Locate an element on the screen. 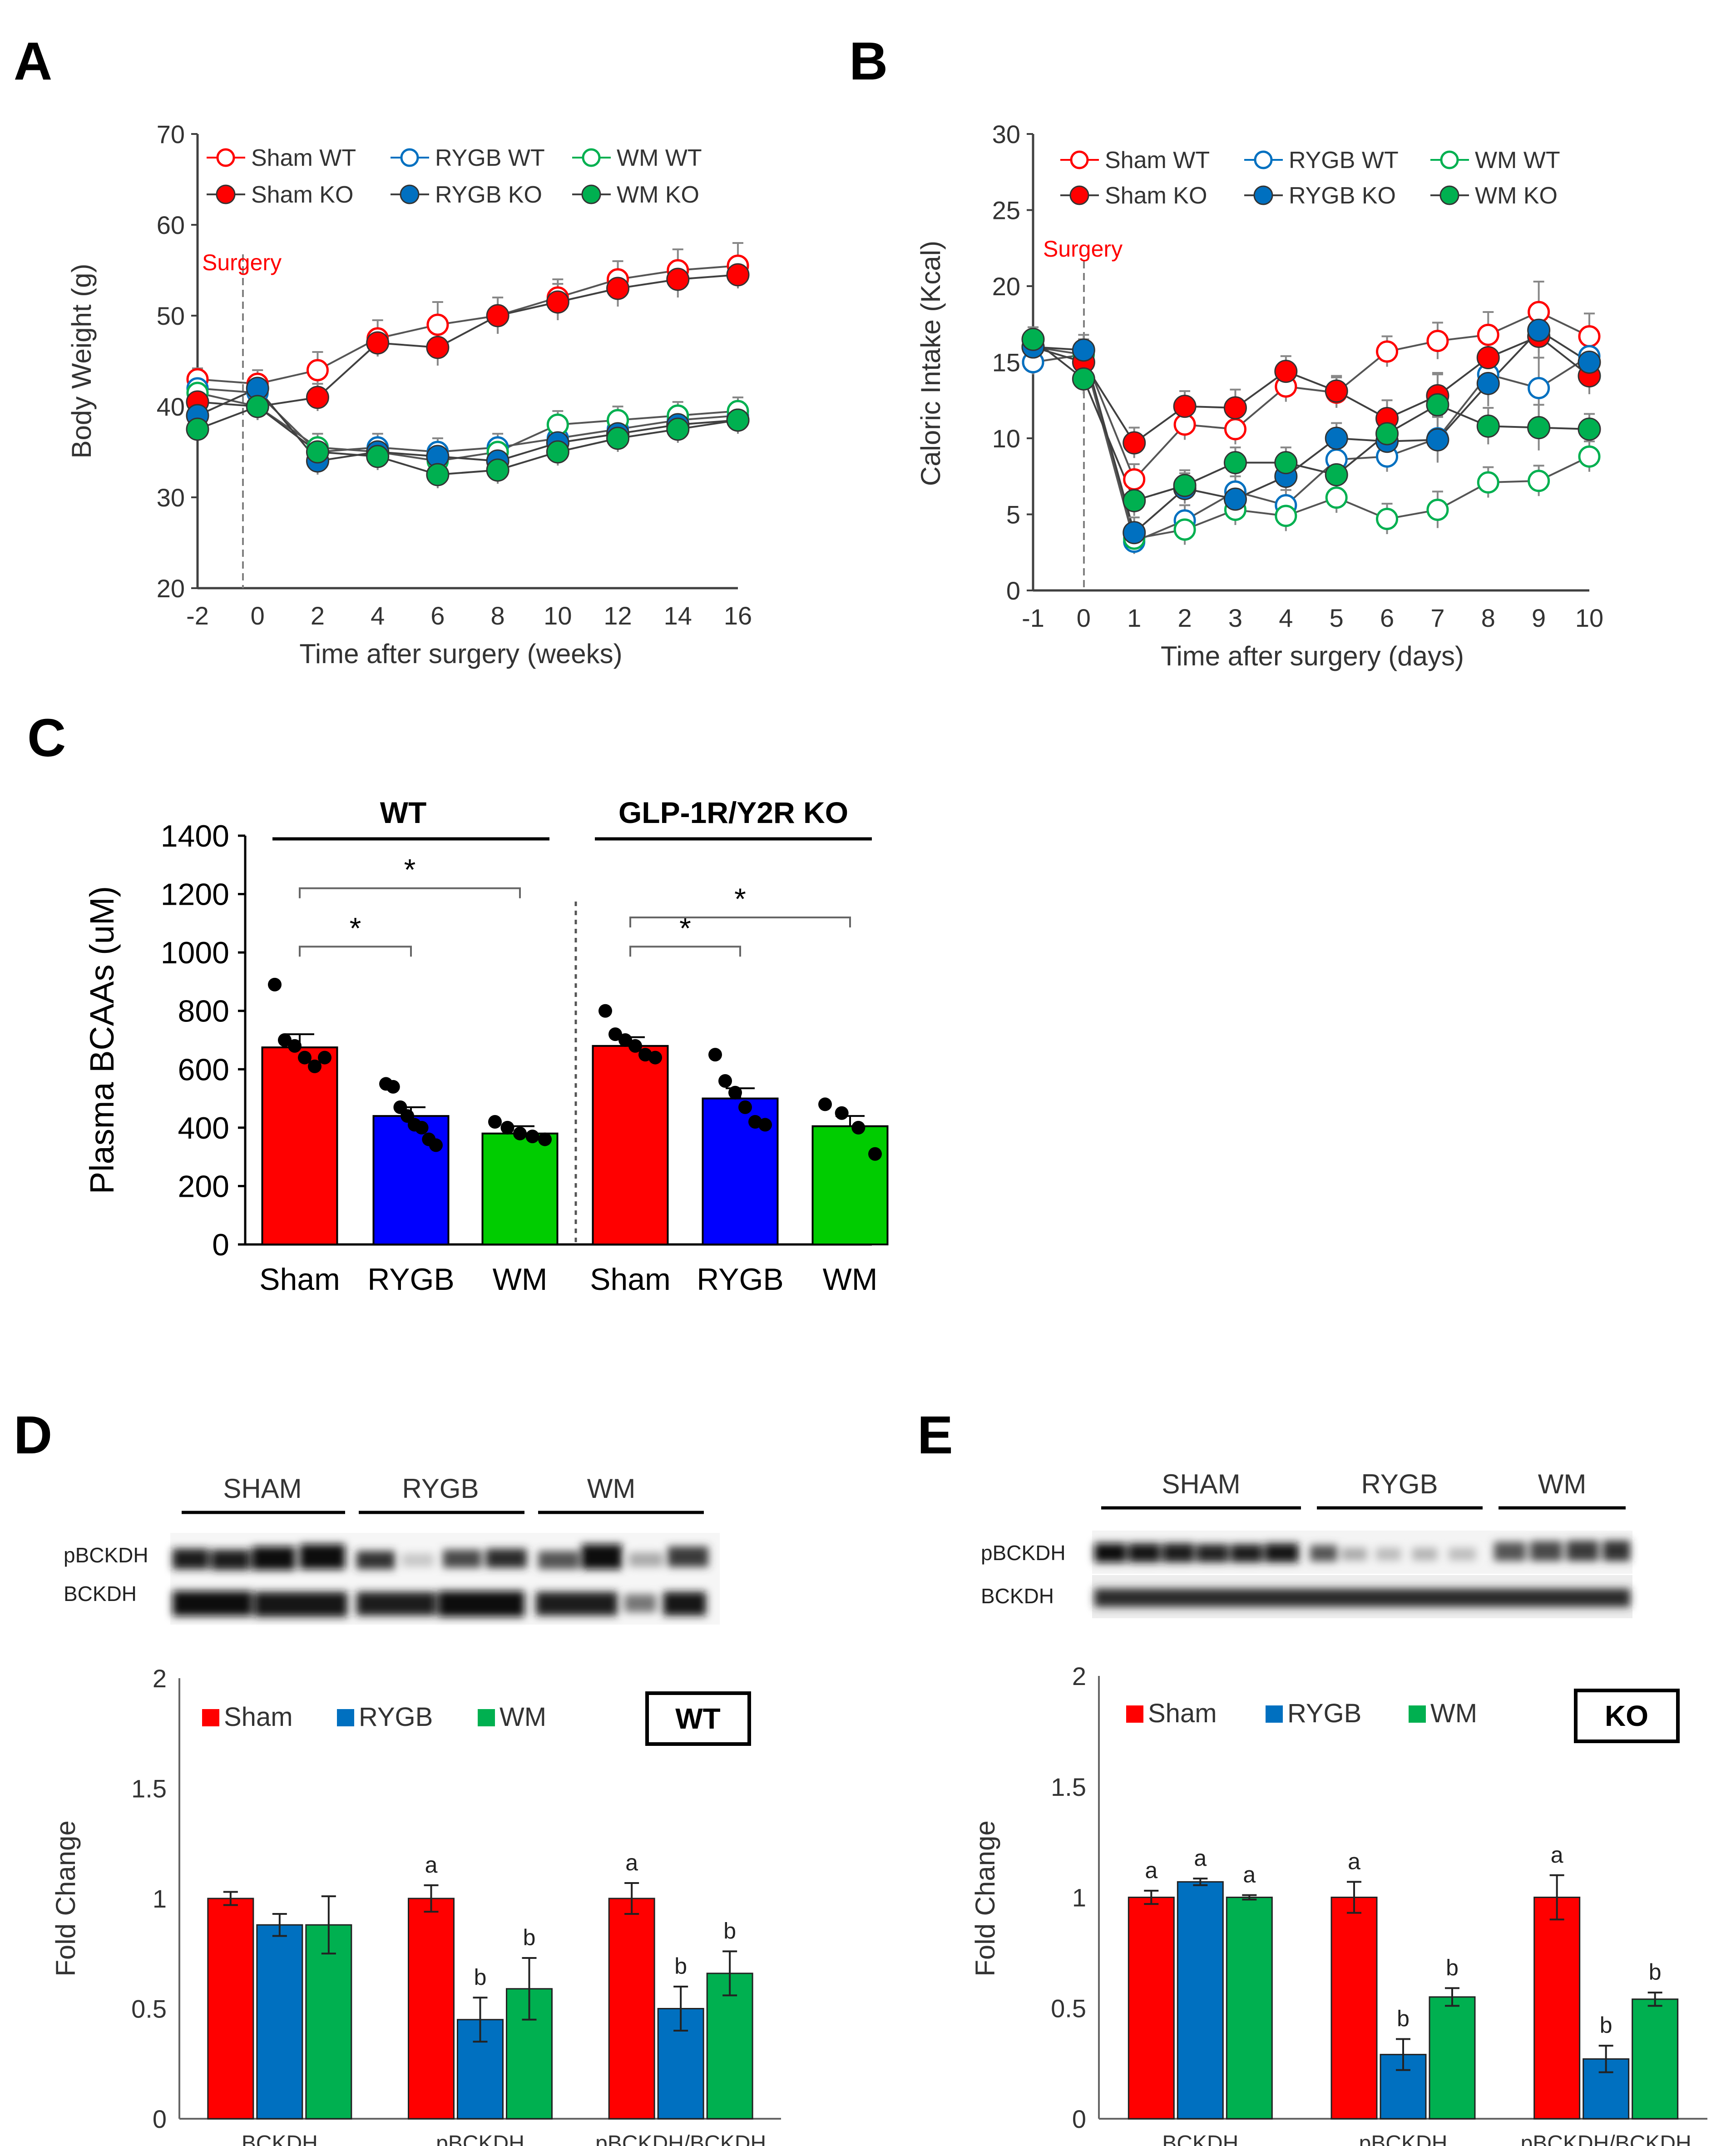 Image resolution: width=1736 pixels, height=2146 pixels. series-line-rygb-ko is located at coordinates (1311, 432).